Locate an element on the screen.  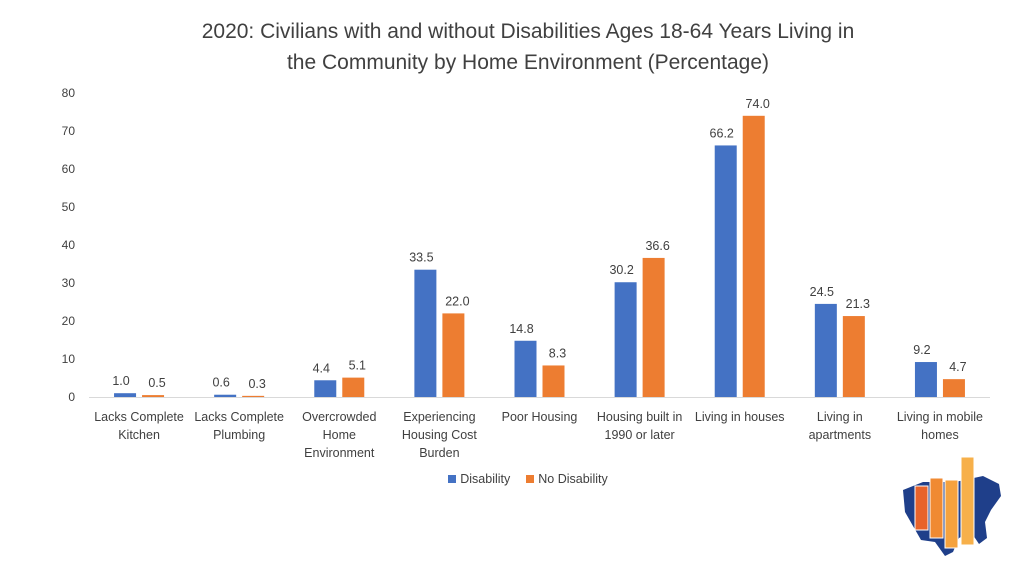
x-category-label: Living in apartments is located at coordinates (840, 426).